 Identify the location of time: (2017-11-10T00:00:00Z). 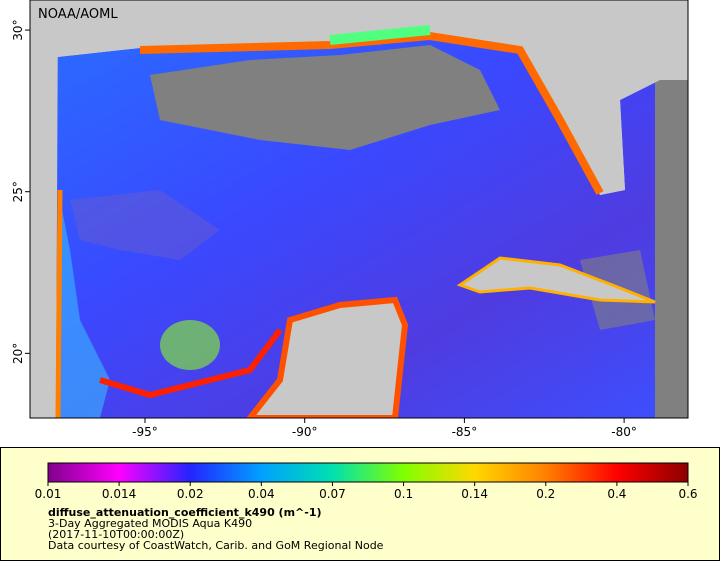
(116, 534).